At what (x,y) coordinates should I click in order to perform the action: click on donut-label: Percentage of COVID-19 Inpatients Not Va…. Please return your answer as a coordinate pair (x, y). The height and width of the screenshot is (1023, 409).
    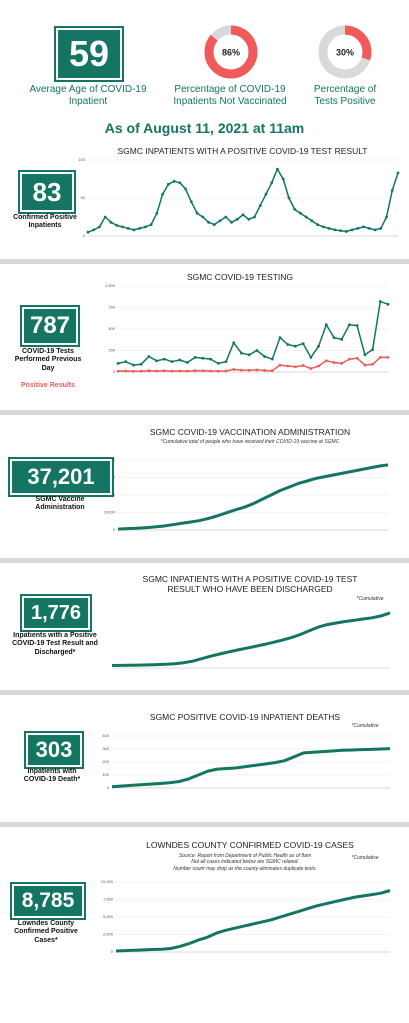
    Looking at the image, I should click on (230, 95).